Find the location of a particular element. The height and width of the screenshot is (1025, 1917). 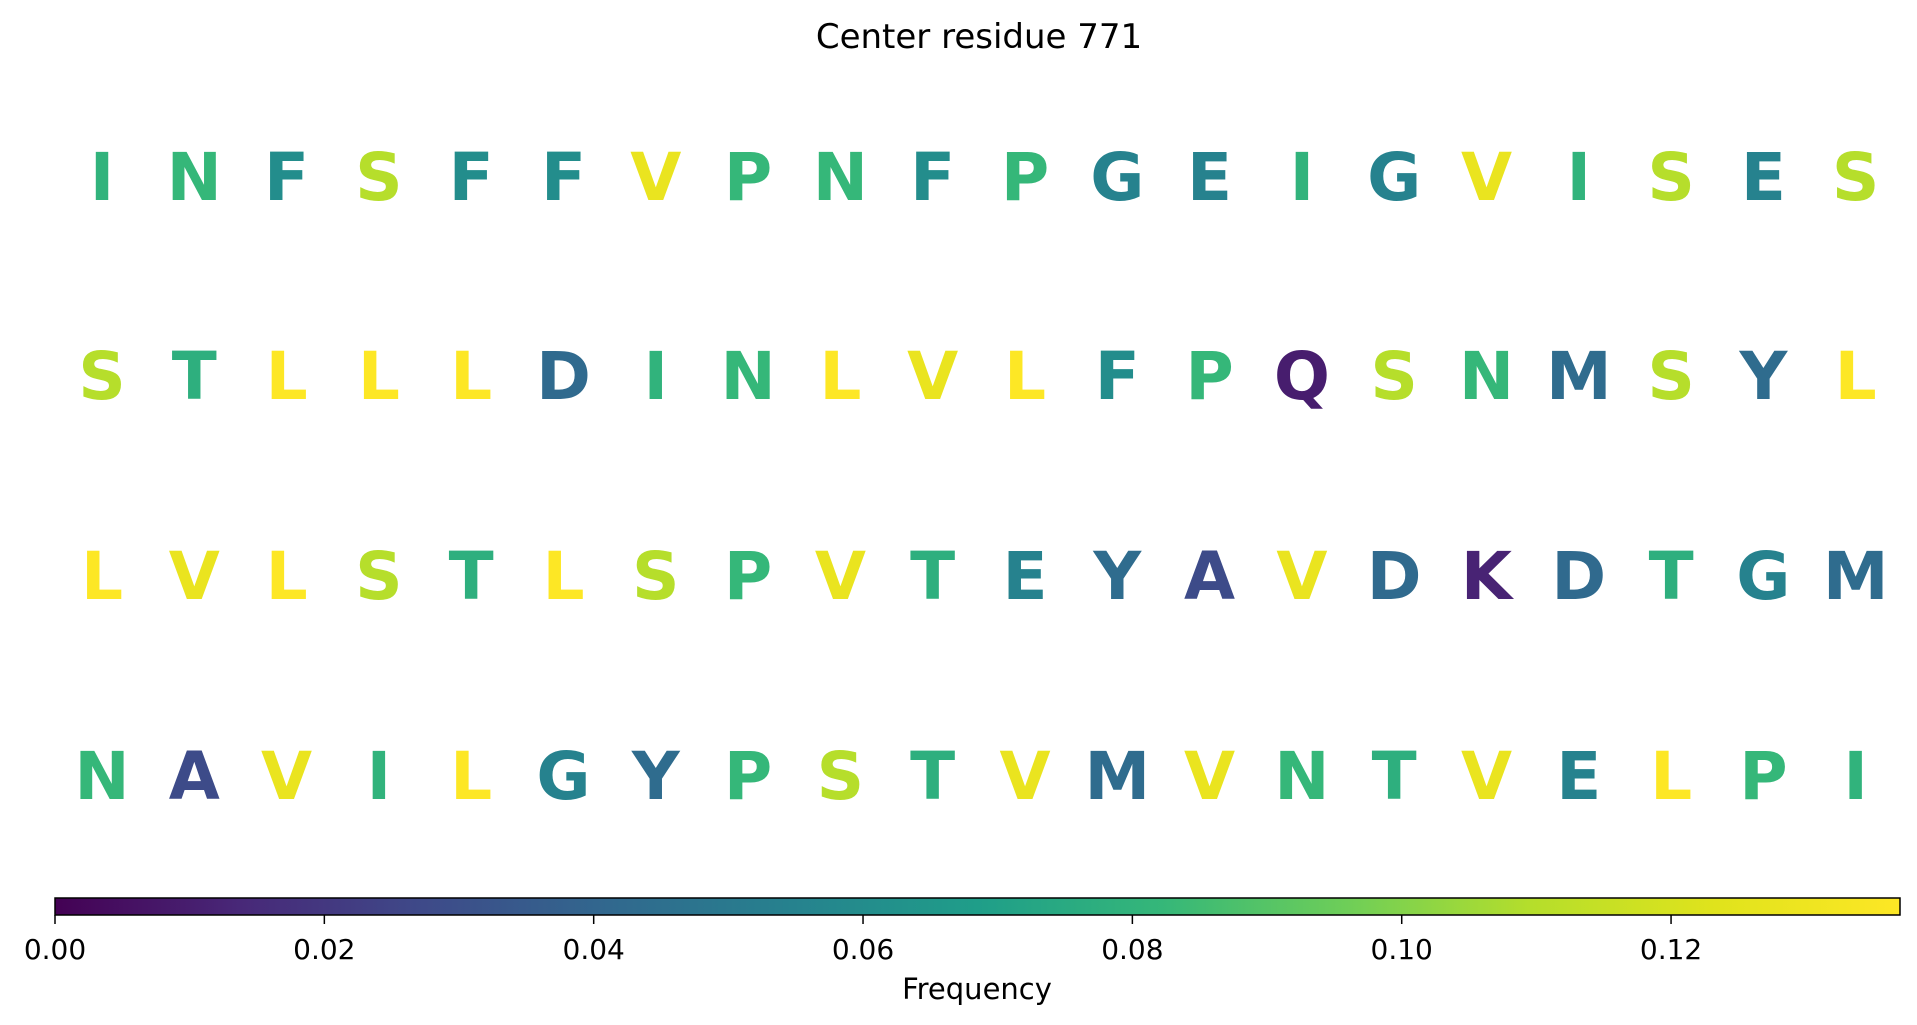

colorbar-label: Frequency is located at coordinates (977, 989).